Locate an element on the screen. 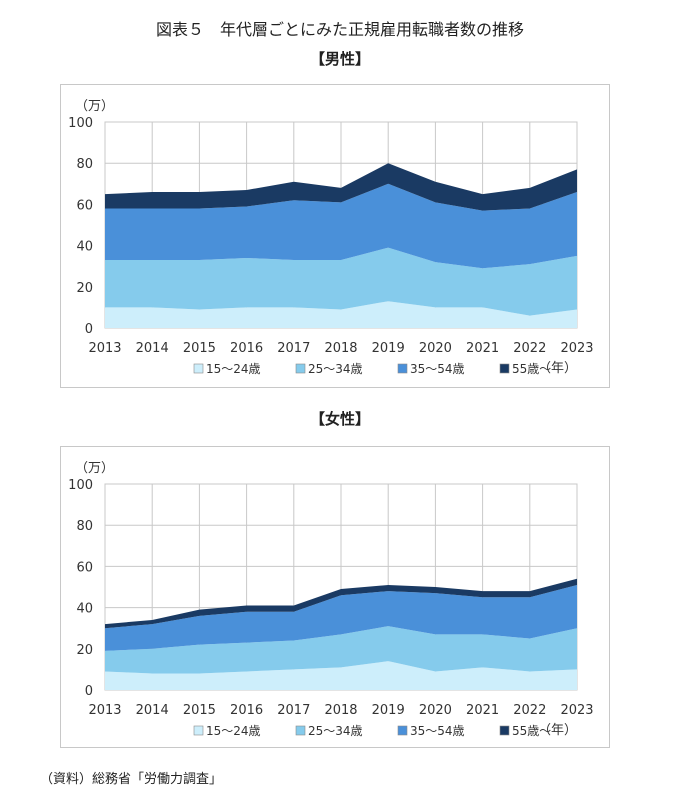 The height and width of the screenshot is (806, 680). source-note: （資料）総務省「労働力調査」 is located at coordinates (131, 779).